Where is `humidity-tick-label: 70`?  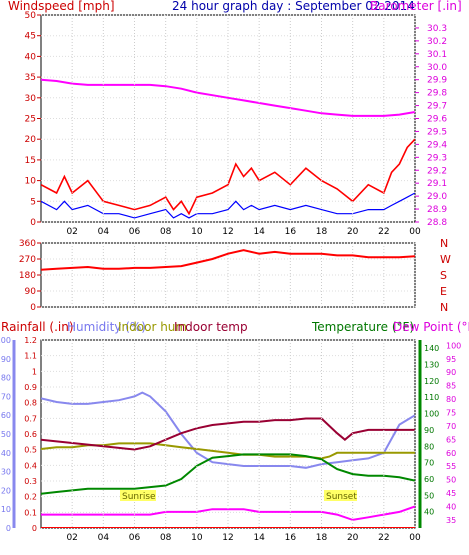 humidity-tick-label: 70 is located at coordinates (6, 396).